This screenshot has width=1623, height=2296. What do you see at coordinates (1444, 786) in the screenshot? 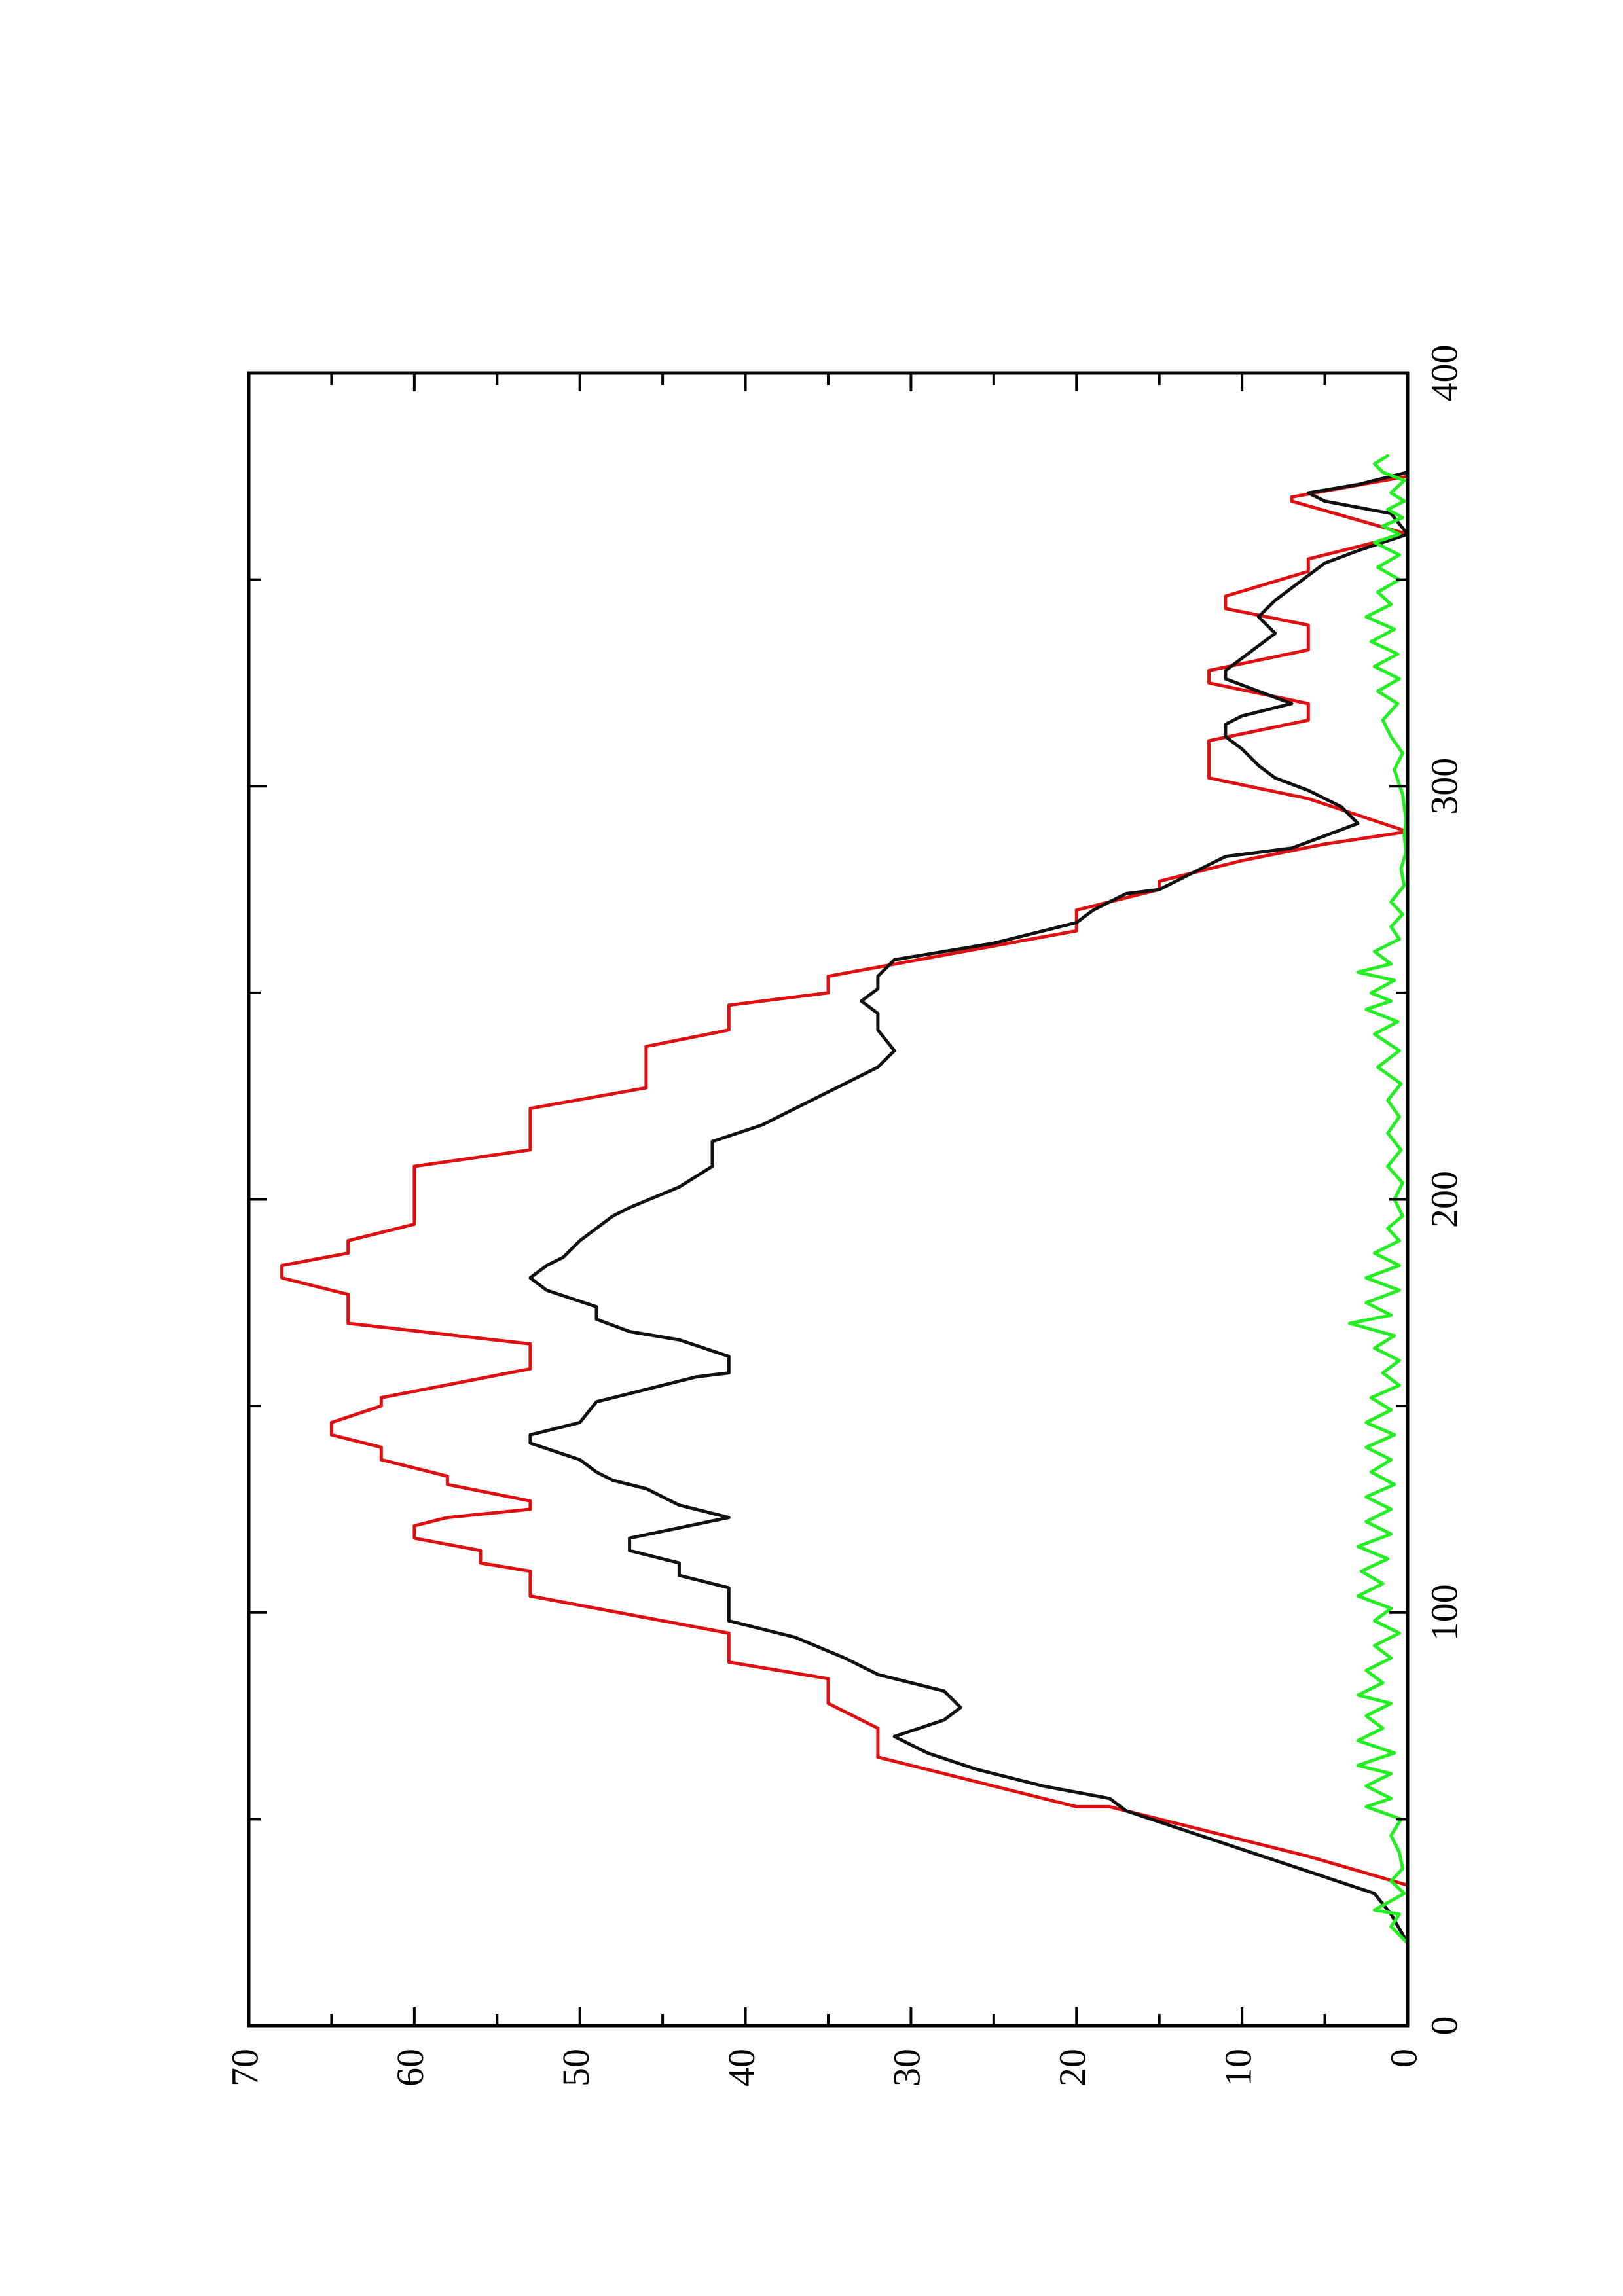
I see `x-tick-label: 300` at bounding box center [1444, 786].